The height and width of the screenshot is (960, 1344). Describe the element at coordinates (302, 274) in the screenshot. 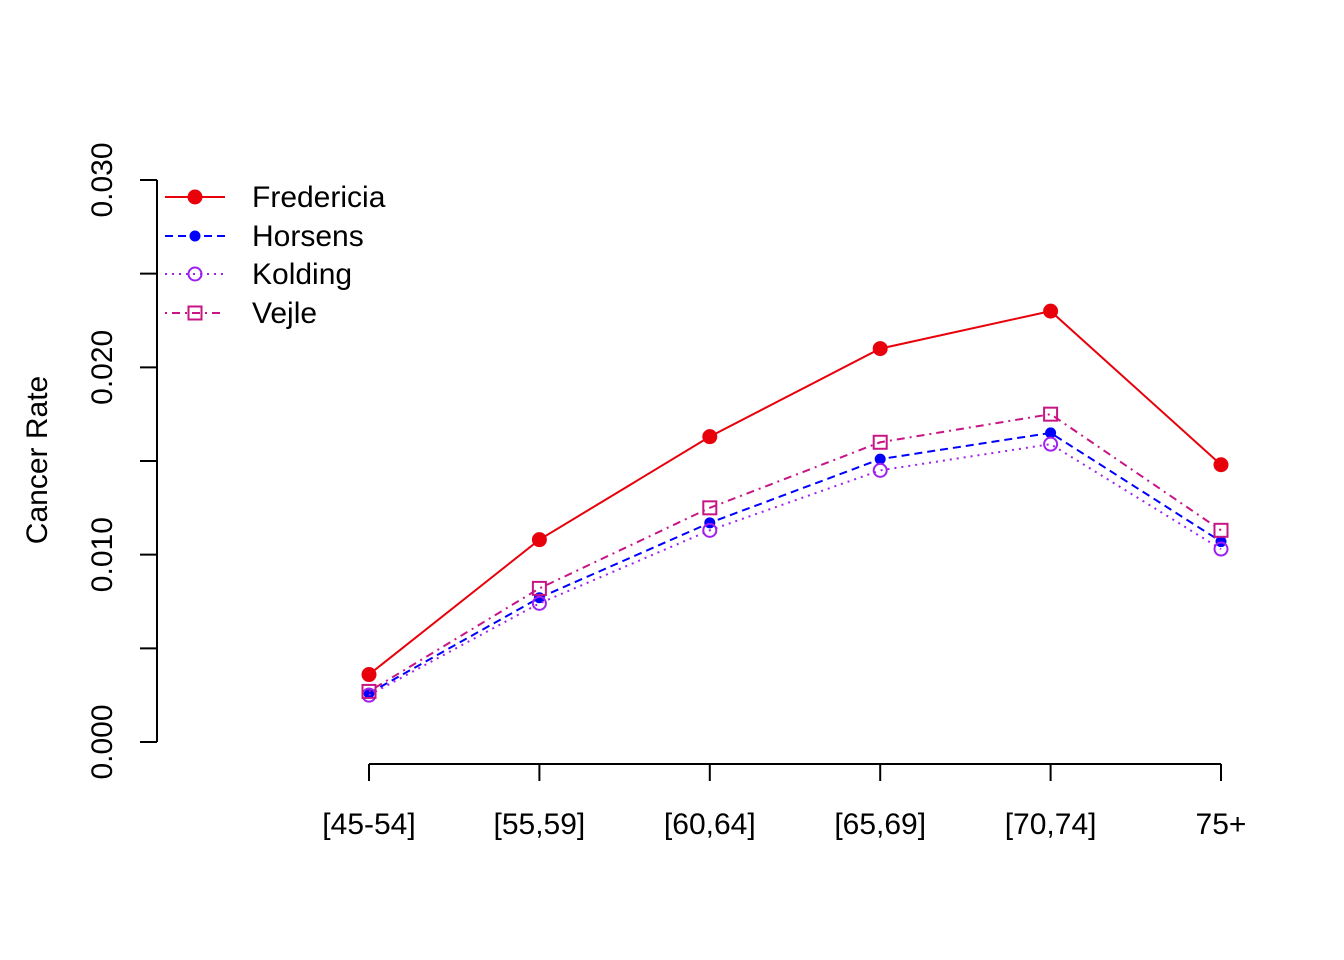

I see `legend-label-kolding: Kolding` at that location.